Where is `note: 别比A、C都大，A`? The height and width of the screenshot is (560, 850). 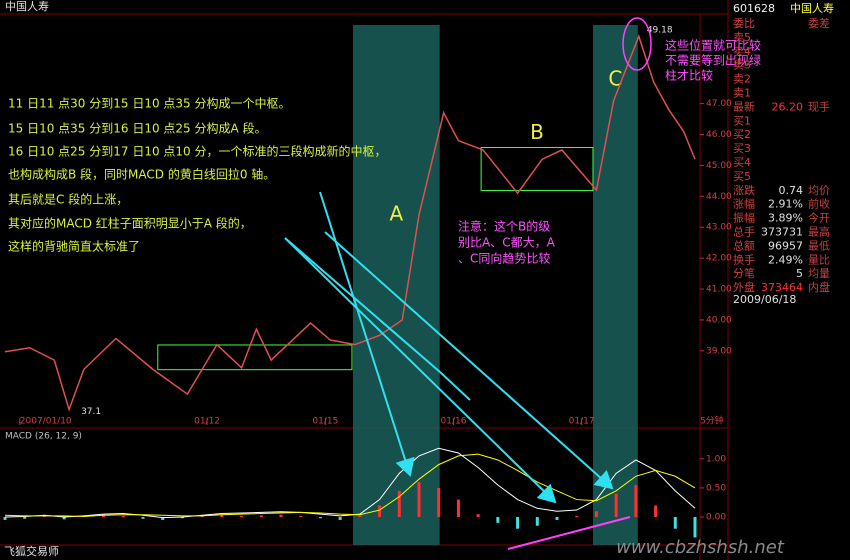 note: 别比A、C都大，A is located at coordinates (507, 243).